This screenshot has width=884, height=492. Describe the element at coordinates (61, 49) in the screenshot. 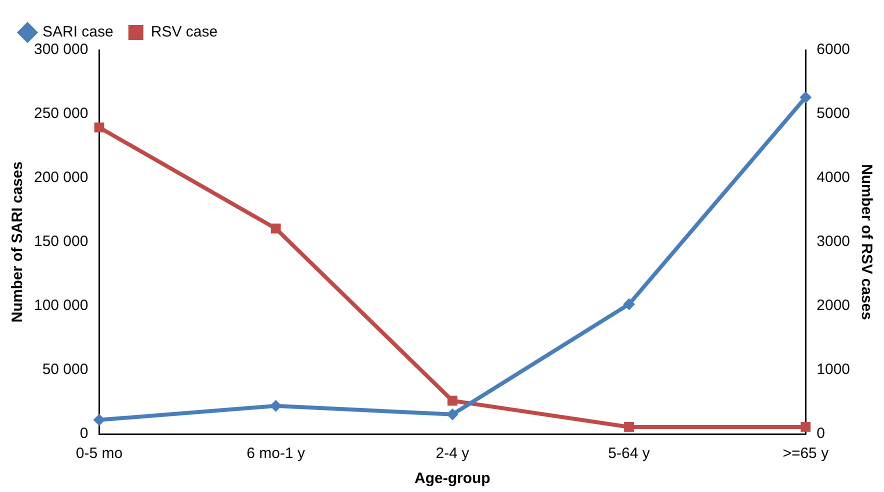

I see `y-tick-label: 300 000` at that location.